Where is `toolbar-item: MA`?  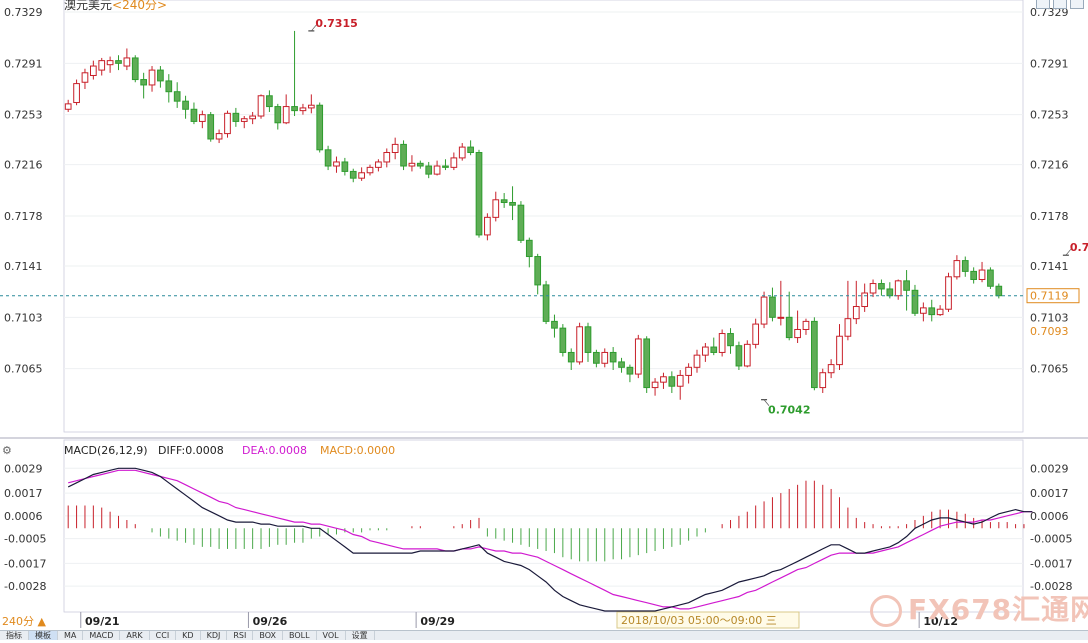 toolbar-item: MA is located at coordinates (71, 635).